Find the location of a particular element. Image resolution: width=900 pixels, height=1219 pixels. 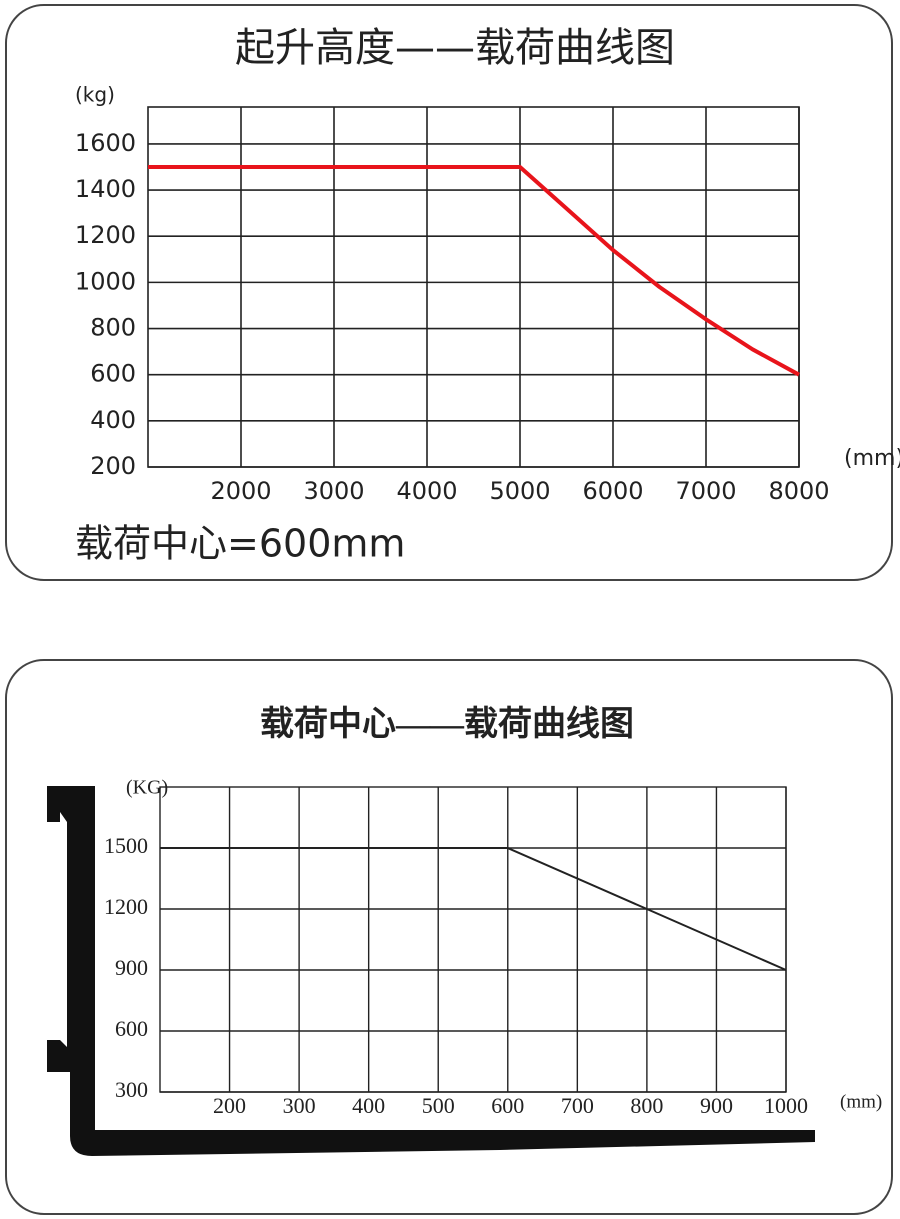

y-tick-label: 800 is located at coordinates (113, 328).